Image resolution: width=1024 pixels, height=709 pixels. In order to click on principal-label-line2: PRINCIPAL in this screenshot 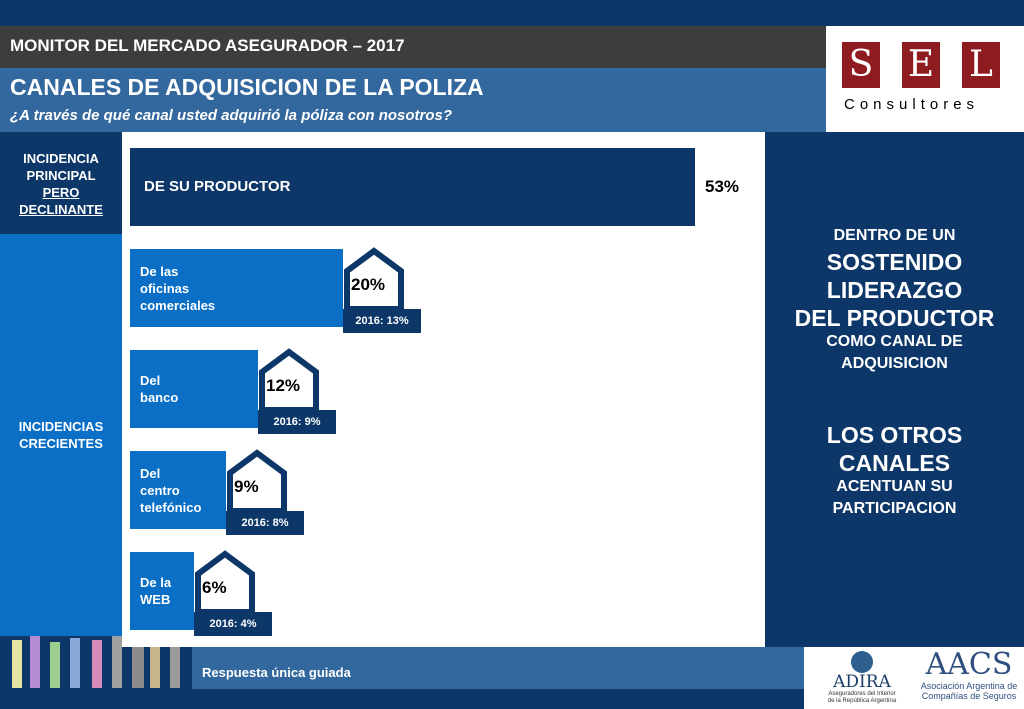, I will do `click(61, 175)`.